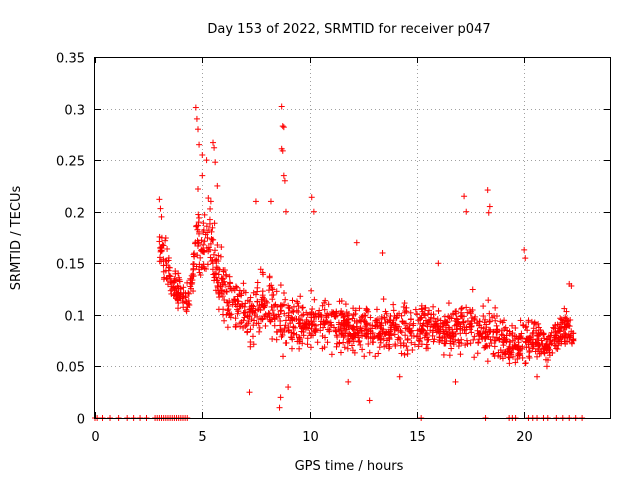 The width and height of the screenshot is (640, 480). What do you see at coordinates (74, 317) in the screenshot?
I see `y-tick-label: 0.1` at bounding box center [74, 317].